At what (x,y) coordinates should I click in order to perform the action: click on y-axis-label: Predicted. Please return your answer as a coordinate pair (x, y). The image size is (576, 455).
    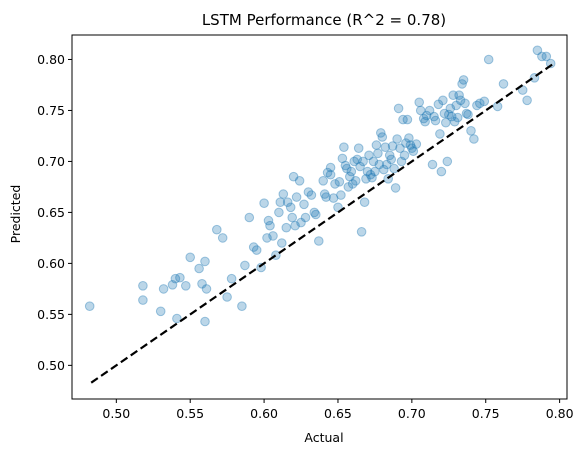
    Looking at the image, I should click on (15, 214).